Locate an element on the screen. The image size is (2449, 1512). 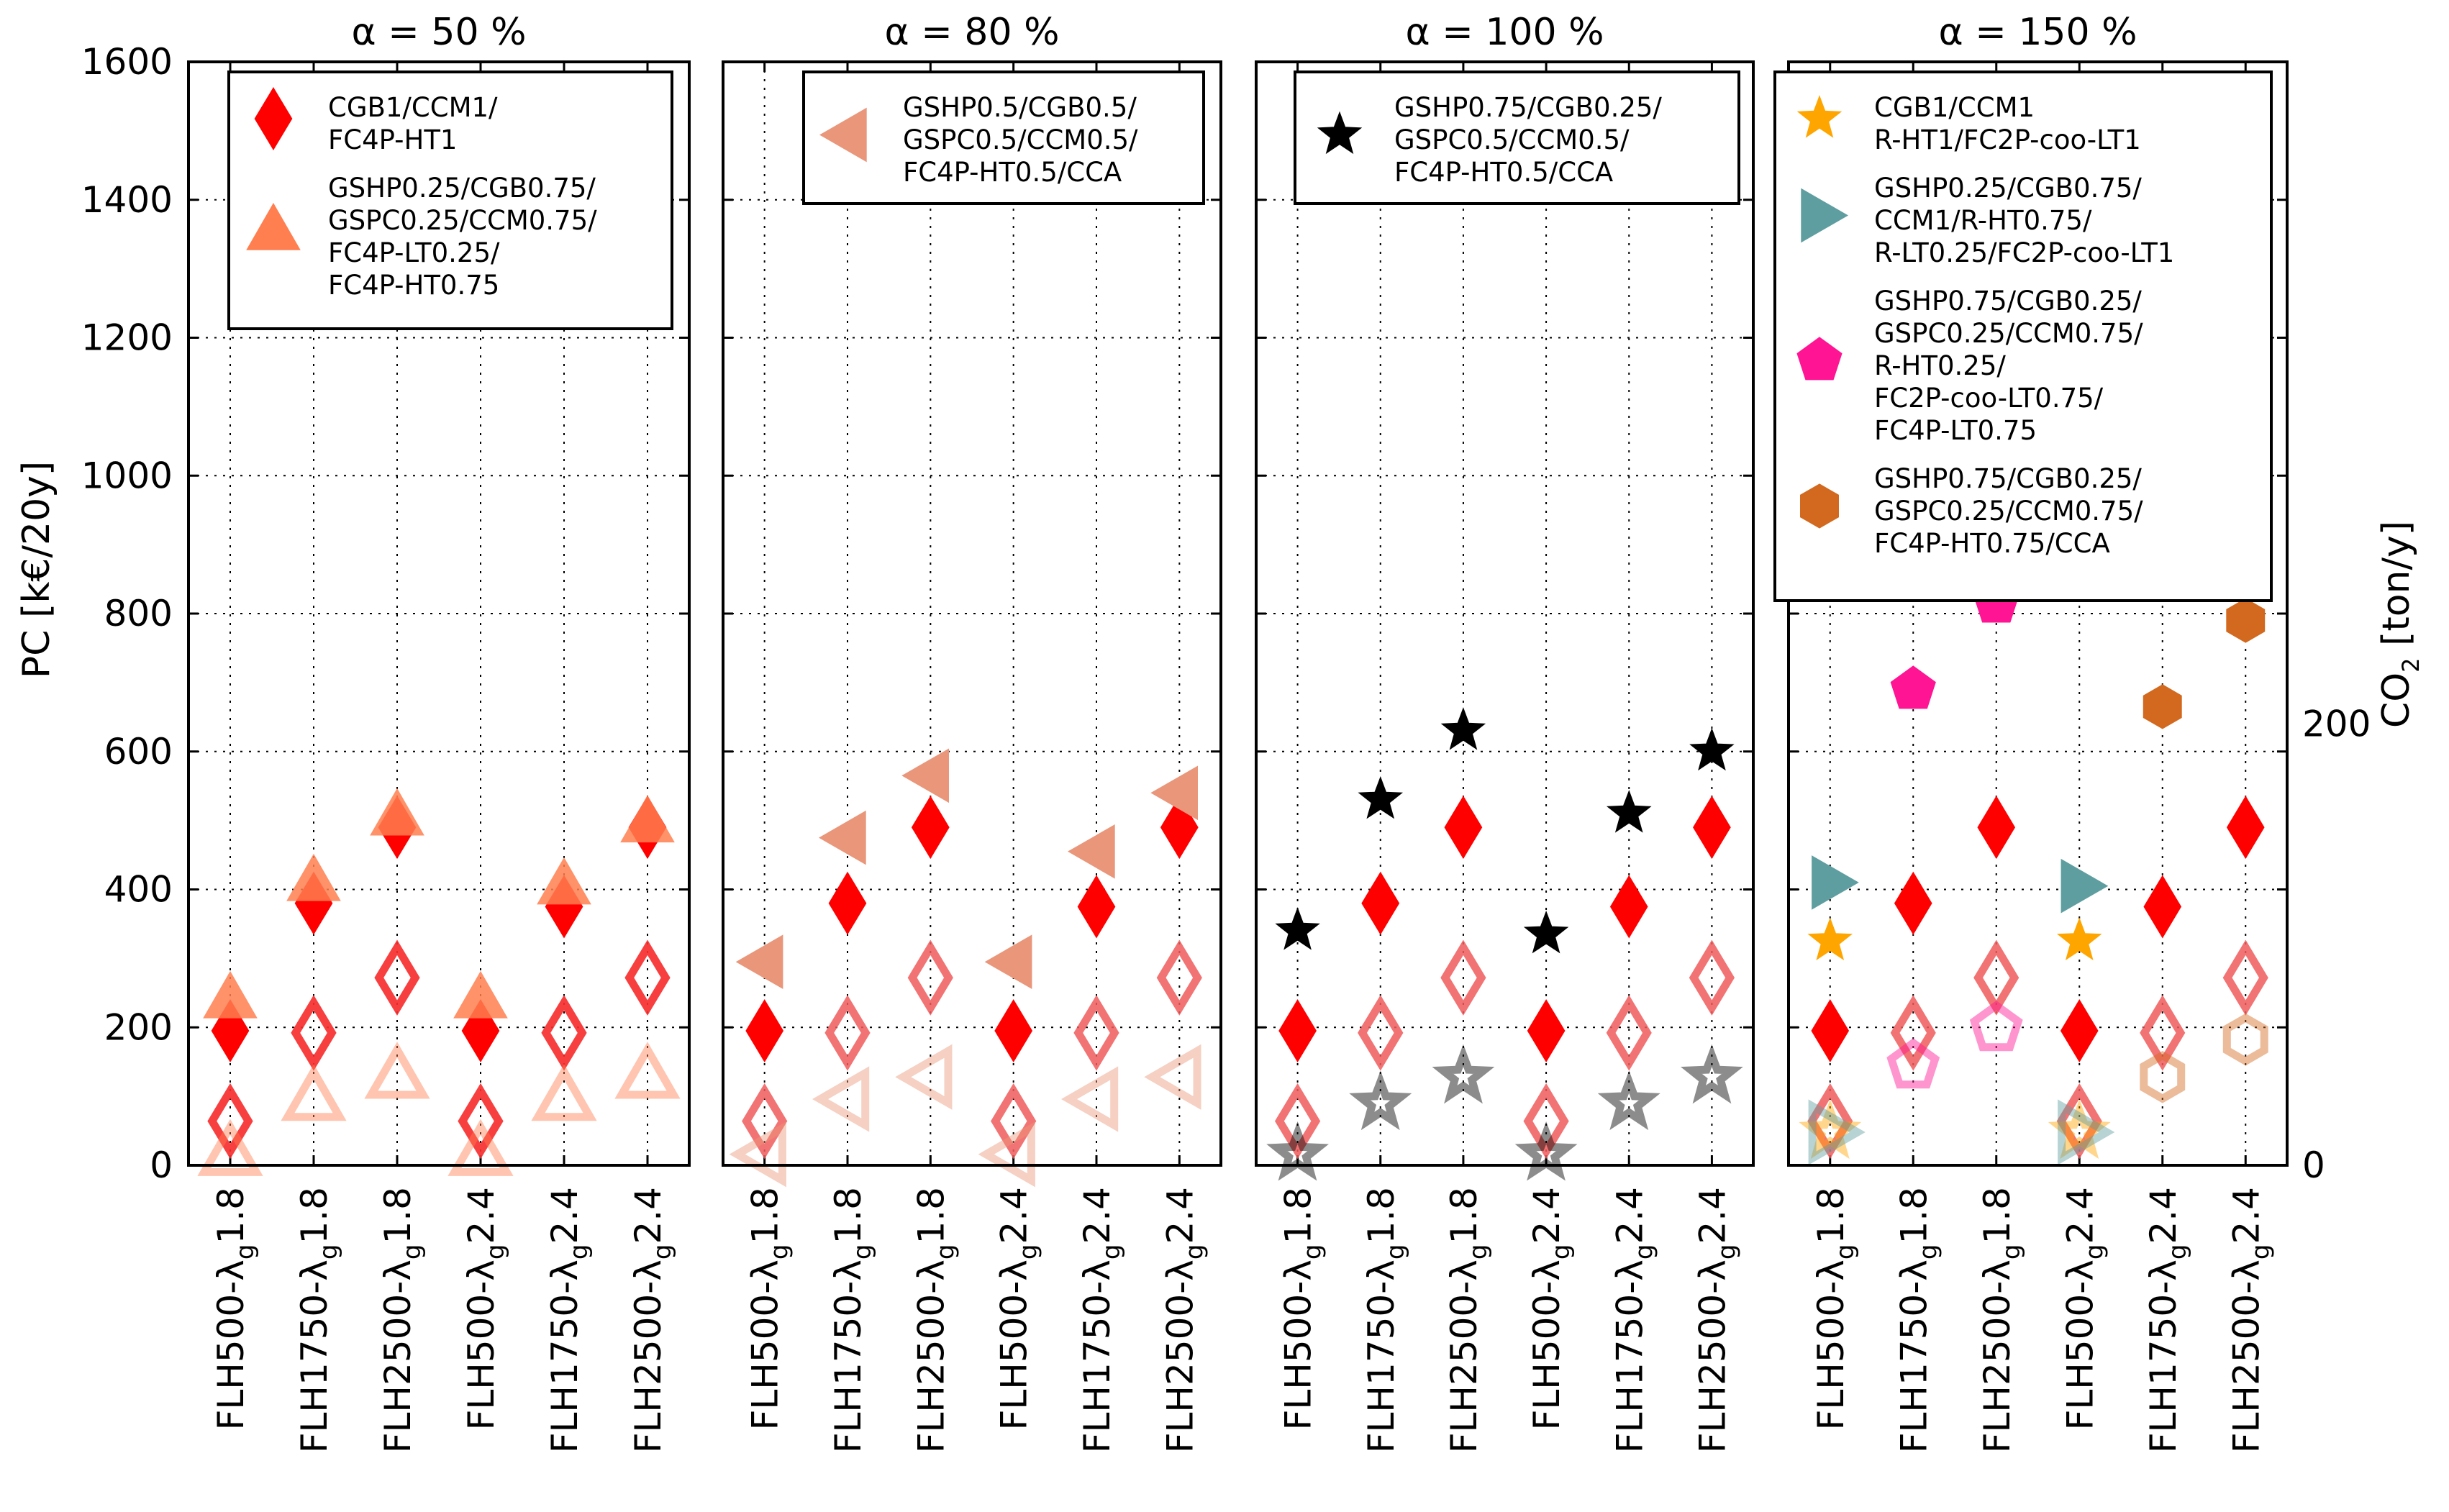
legend-label: CGB1/CCM1/ is located at coordinates (413, 107).